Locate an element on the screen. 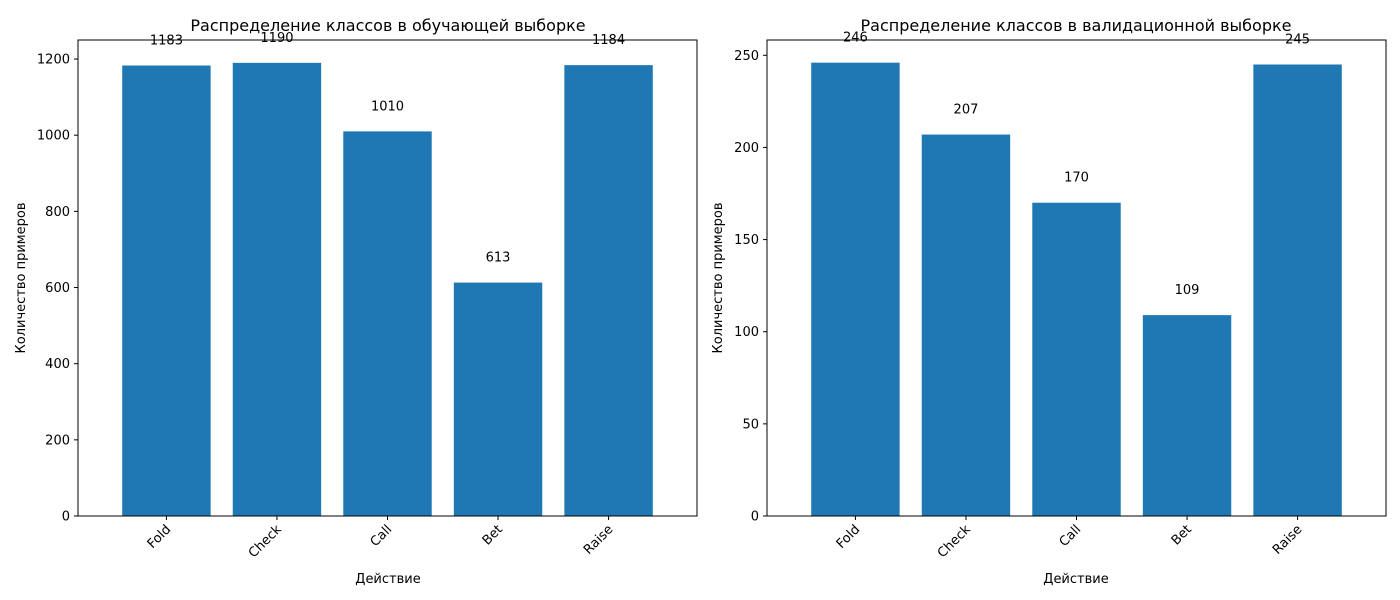 The height and width of the screenshot is (600, 1400). validation-y-tick-label: 100 is located at coordinates (746, 332).